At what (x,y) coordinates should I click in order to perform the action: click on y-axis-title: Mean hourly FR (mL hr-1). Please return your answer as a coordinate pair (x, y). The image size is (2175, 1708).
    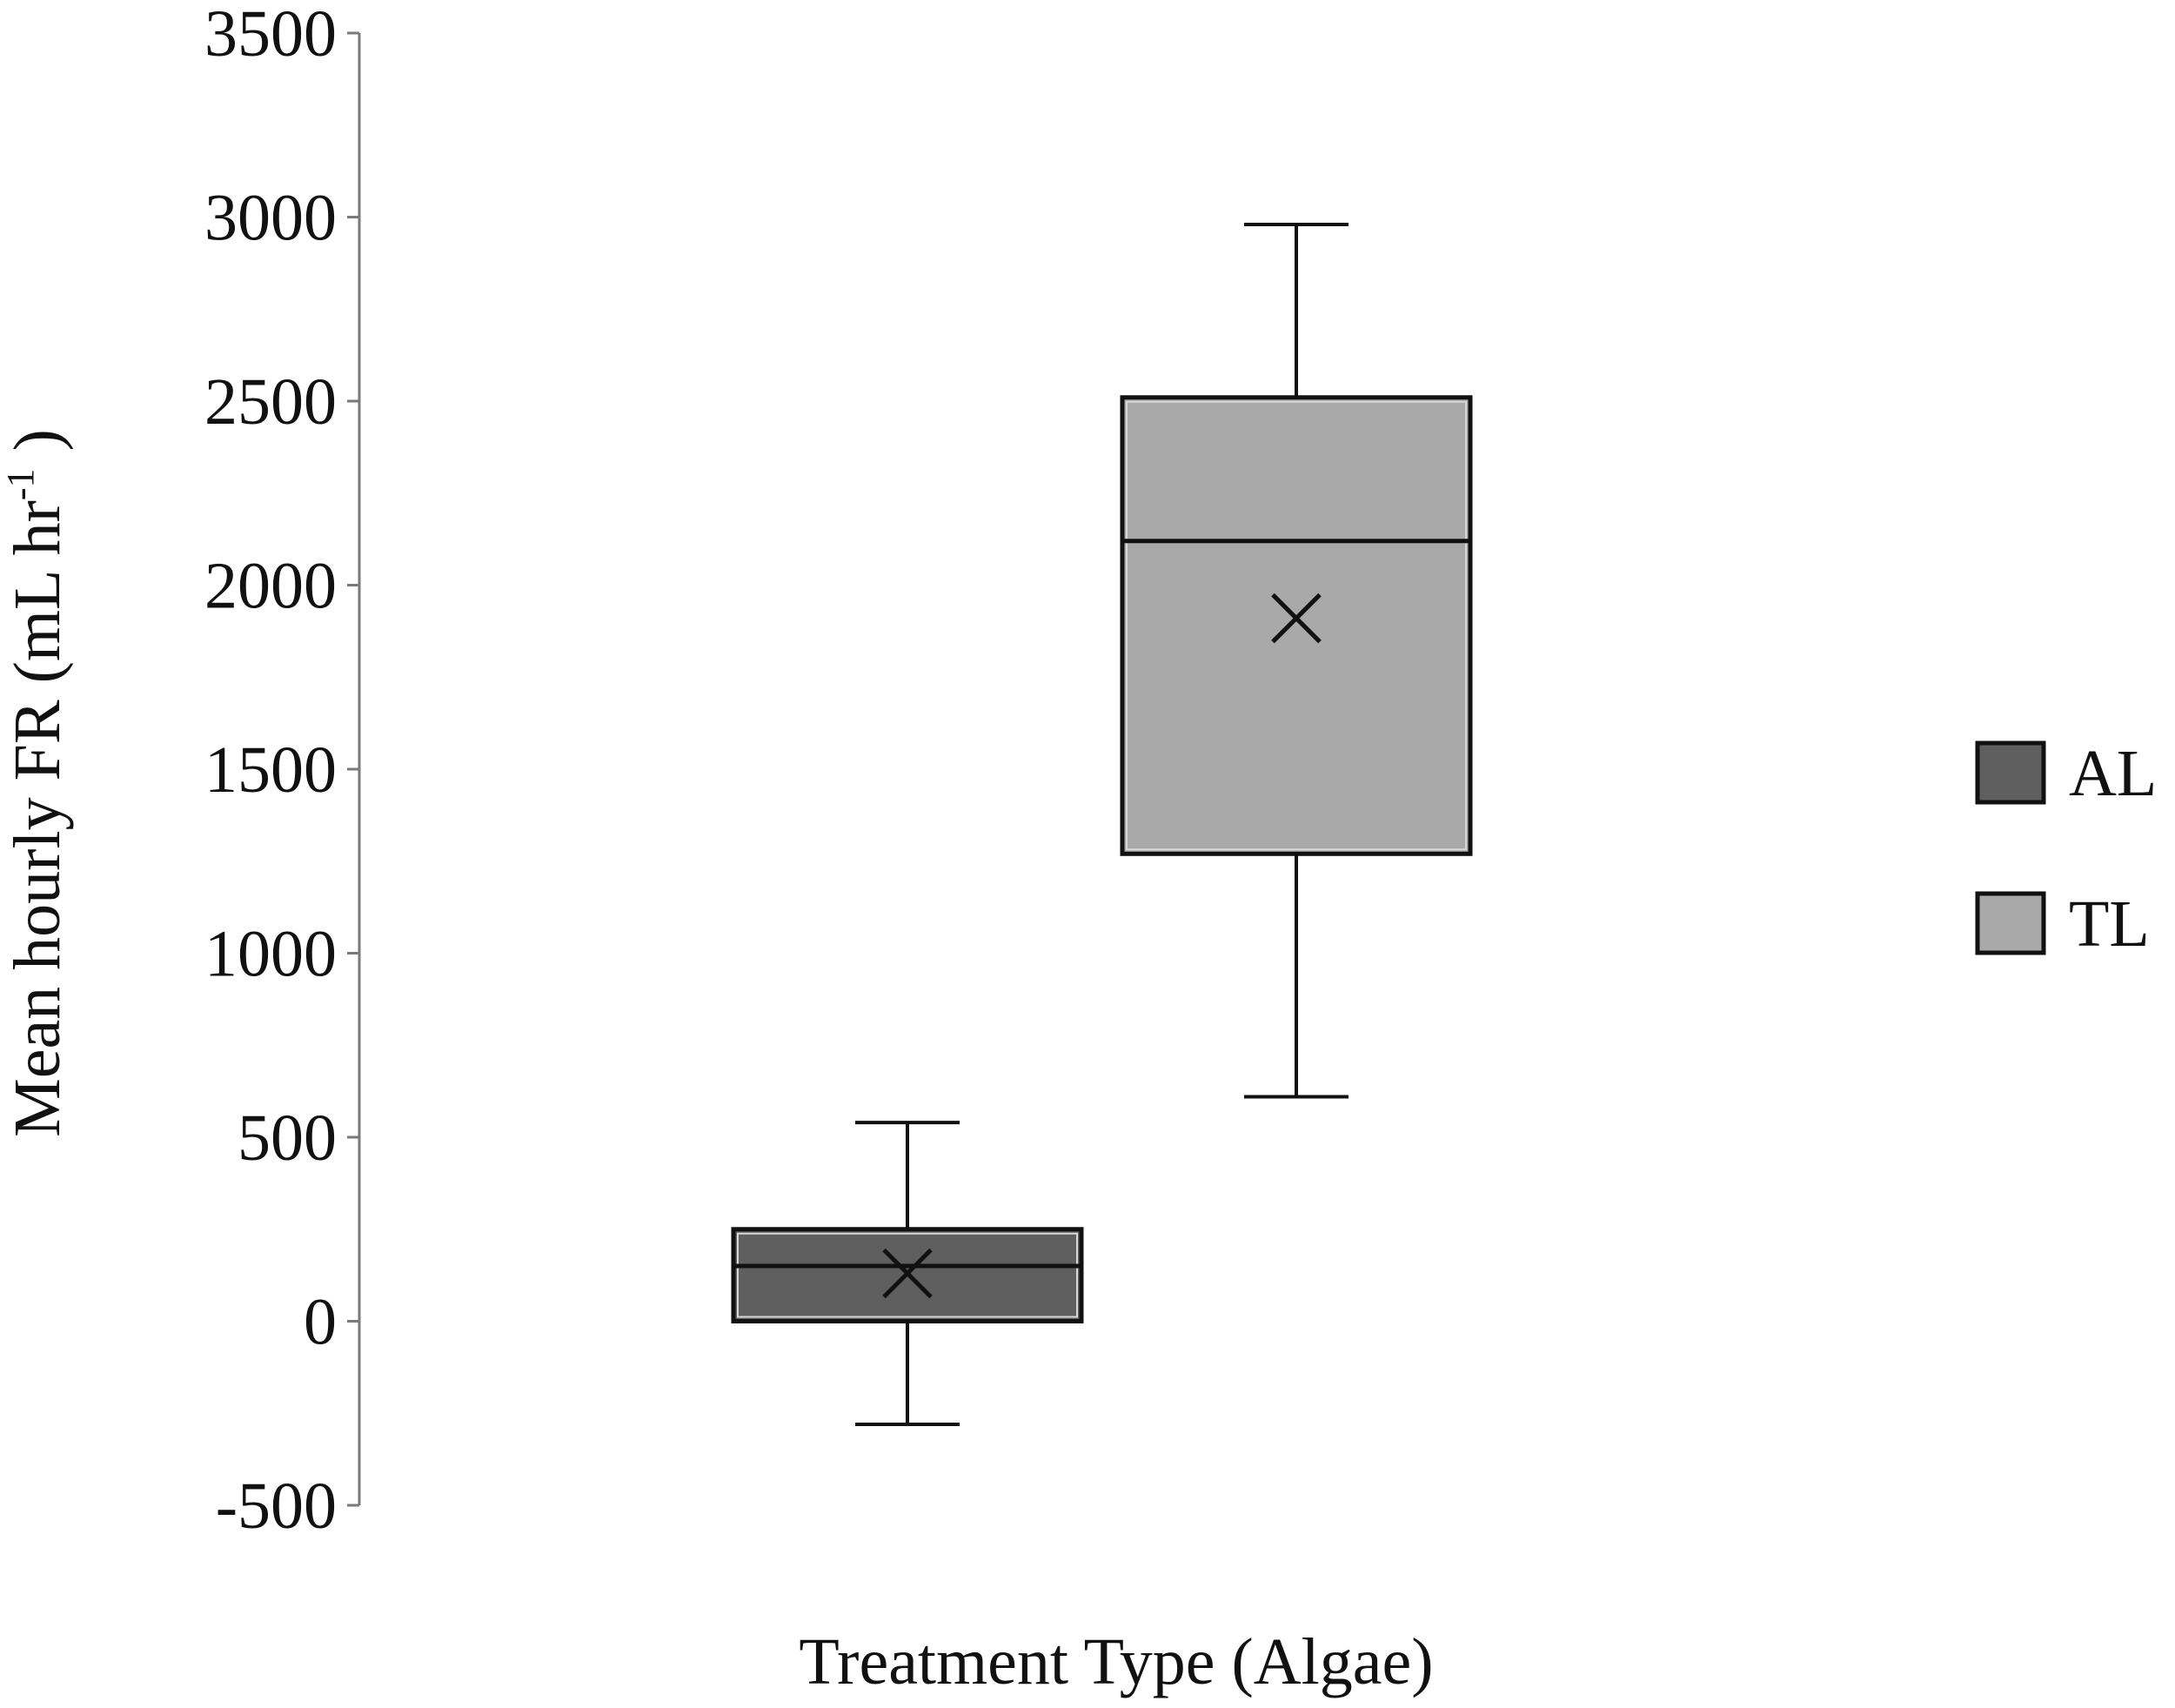
    Looking at the image, I should click on (37, 783).